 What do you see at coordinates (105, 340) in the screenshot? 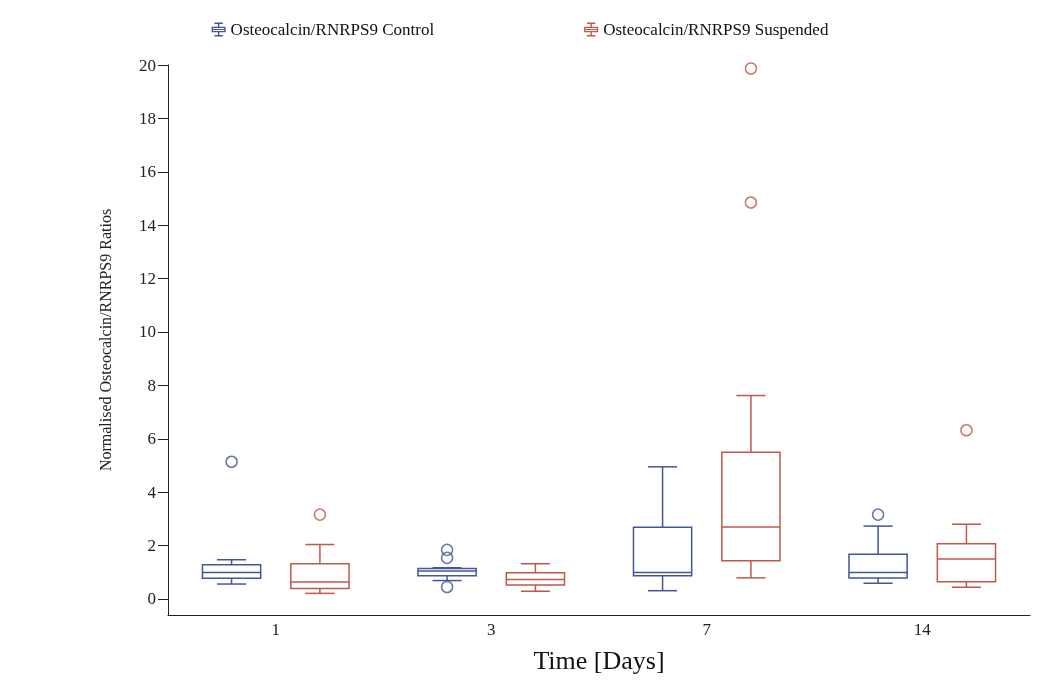
I see `y-axis-title: Normalised Osteocalcin/RNRPS9 Ratios` at bounding box center [105, 340].